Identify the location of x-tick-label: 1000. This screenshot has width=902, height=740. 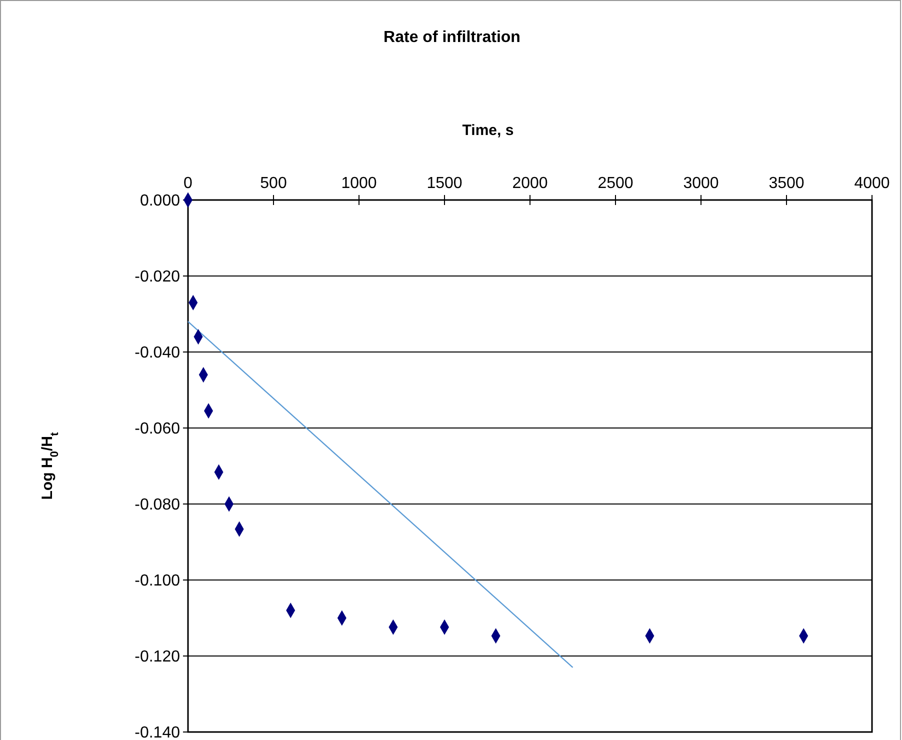
(359, 183).